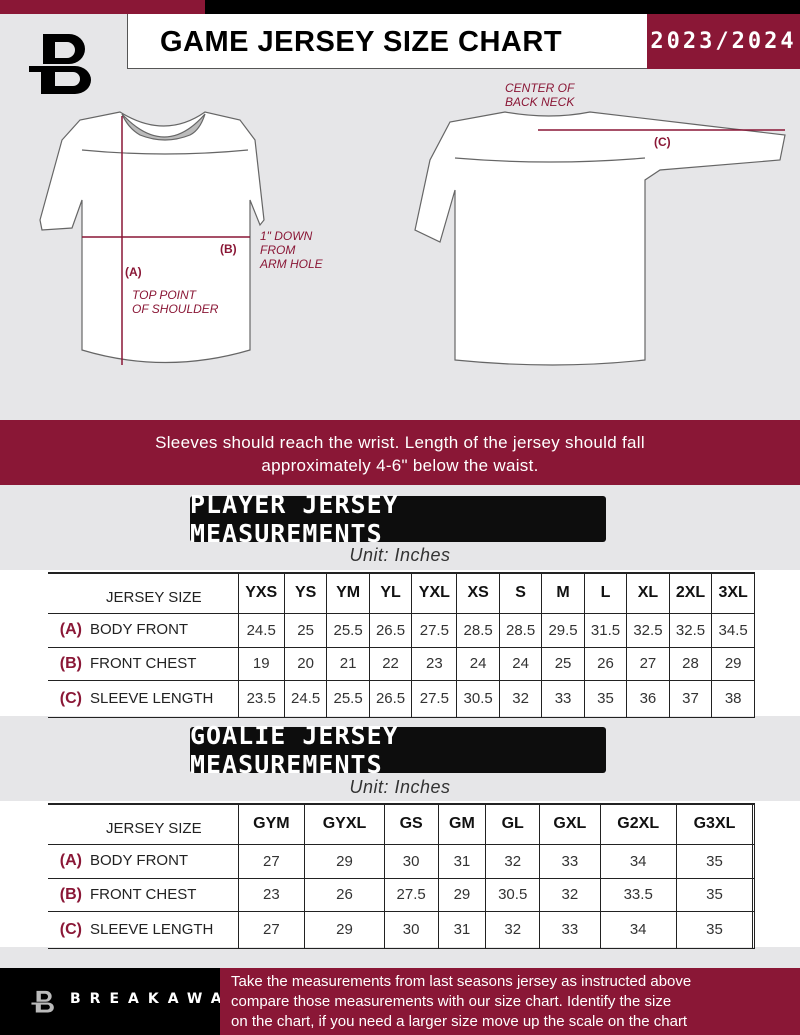 The width and height of the screenshot is (800, 1035). I want to click on label-b-desc-3: ARM HOLE, so click(291, 264).